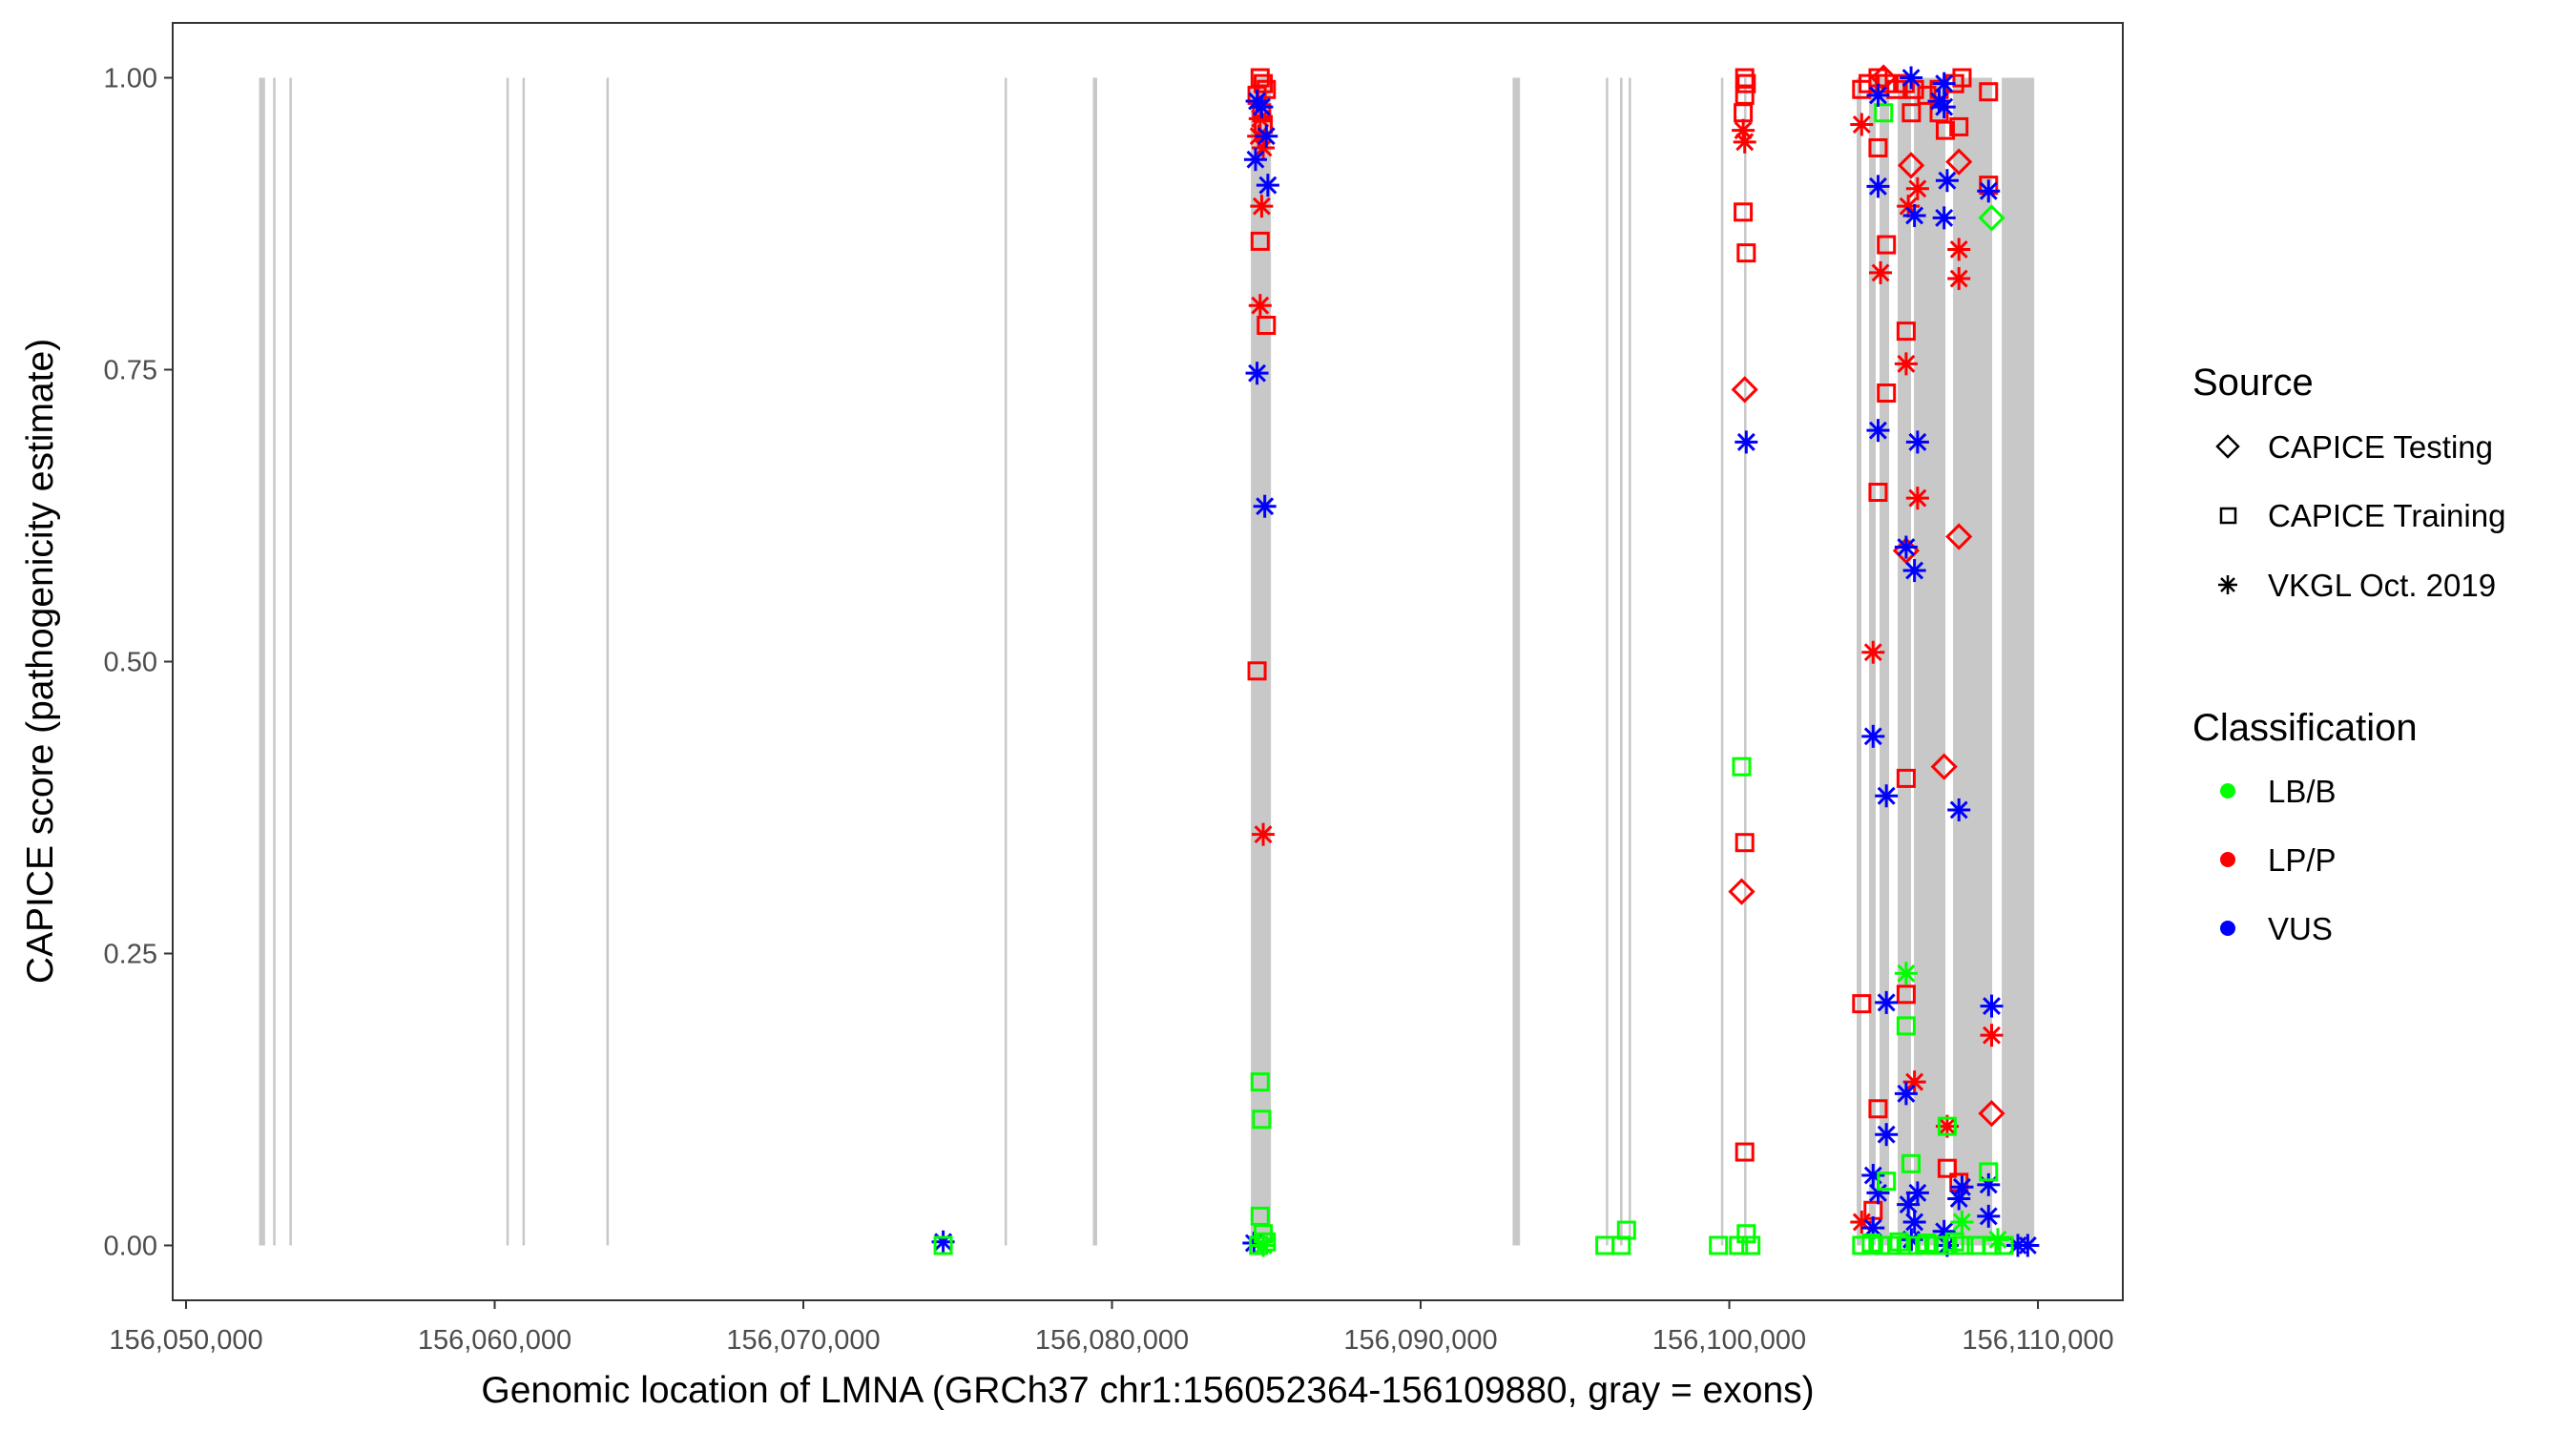 This screenshot has height=1431, width=2576. I want to click on legend-label: VKGL Oct. 2019, so click(2382, 585).